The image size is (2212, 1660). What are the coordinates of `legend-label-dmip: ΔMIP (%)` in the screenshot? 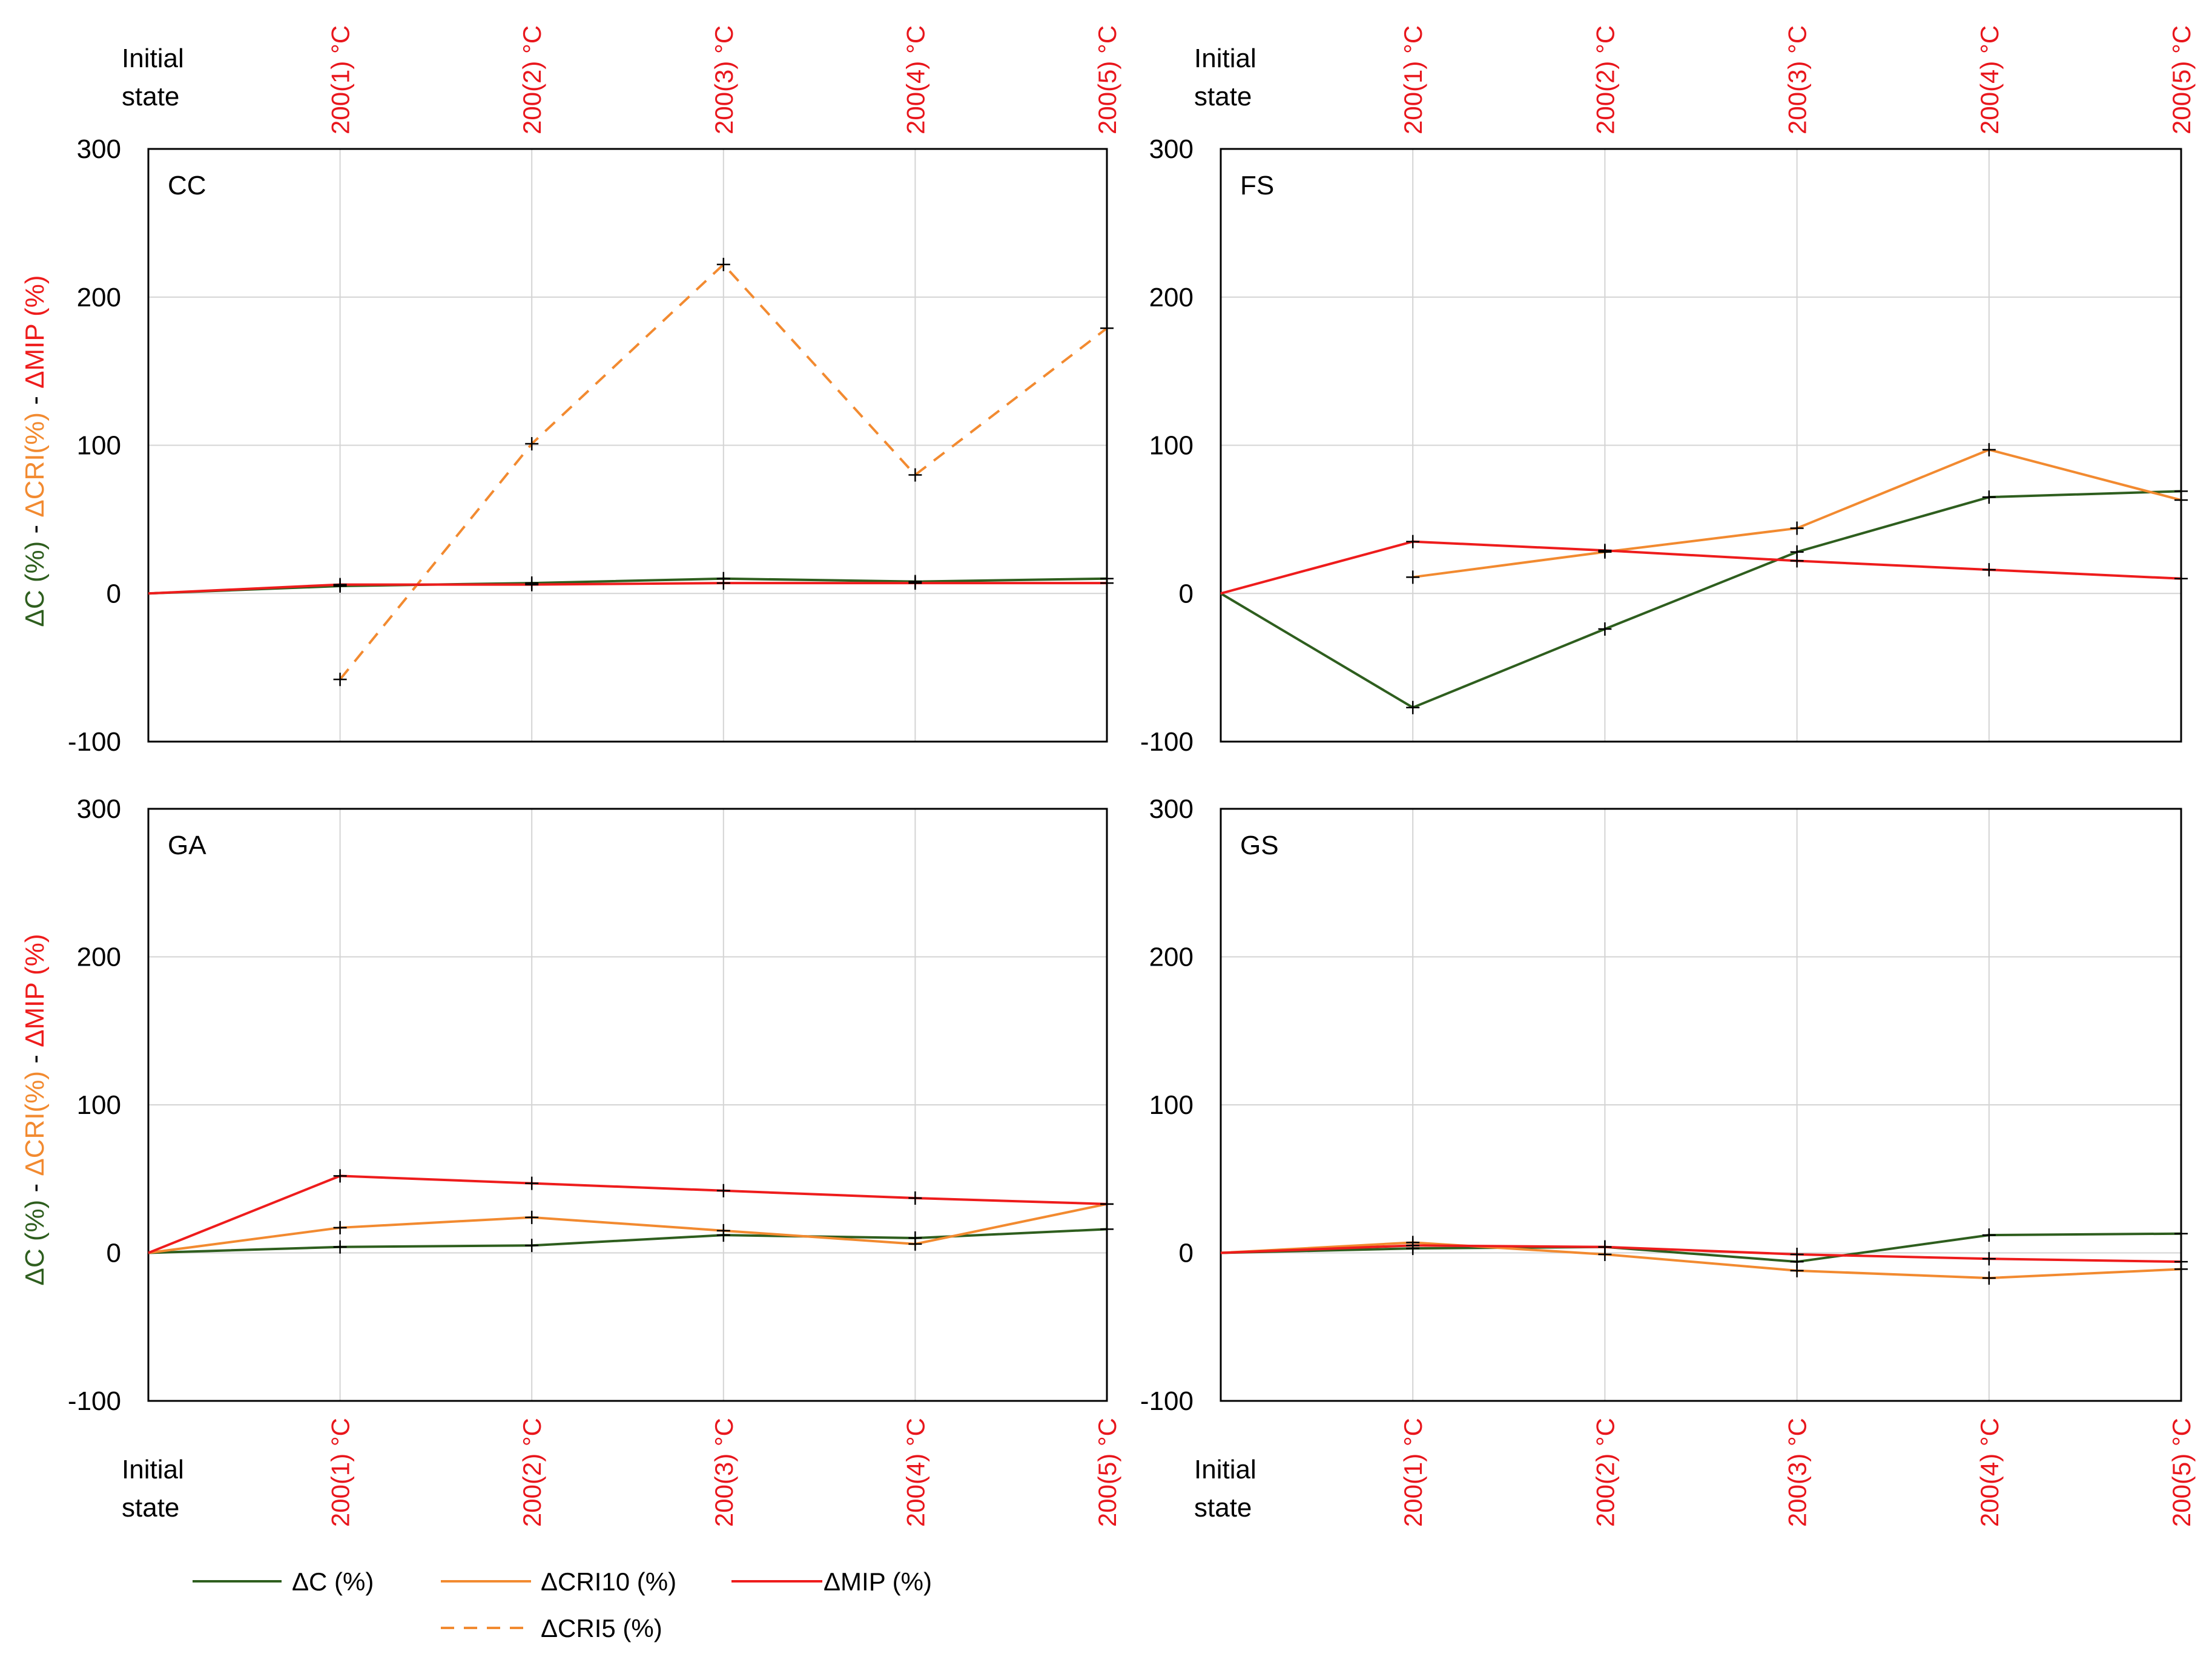 It's located at (878, 1581).